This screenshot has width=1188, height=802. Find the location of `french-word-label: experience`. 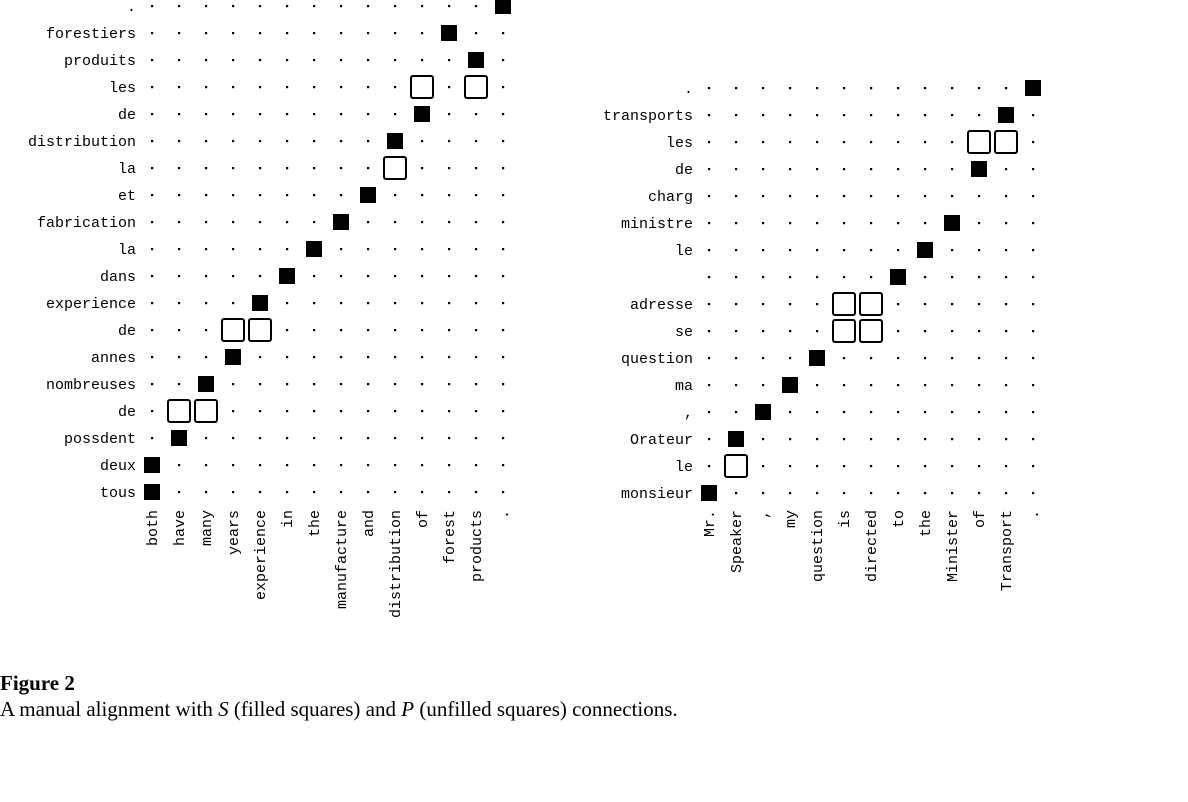

french-word-label: experience is located at coordinates (91, 304).